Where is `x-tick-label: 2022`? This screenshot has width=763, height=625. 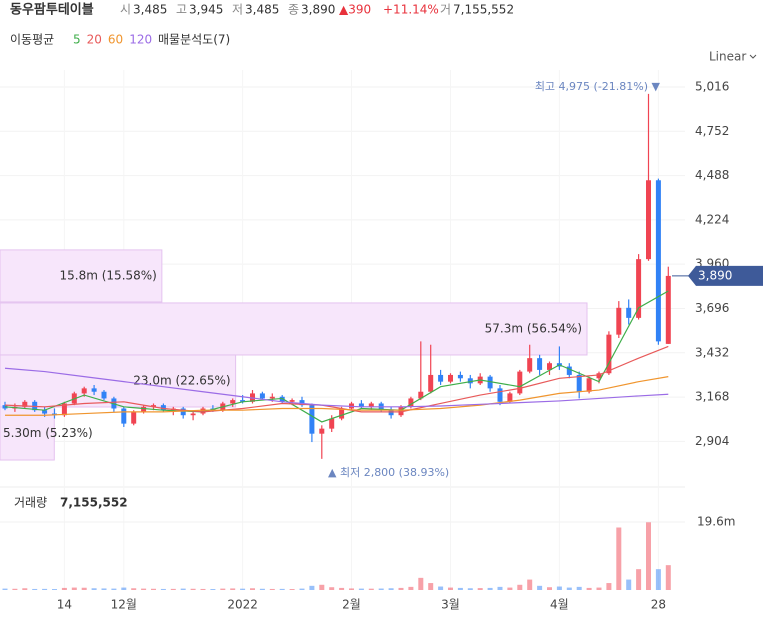
x-tick-label: 2022 is located at coordinates (242, 605).